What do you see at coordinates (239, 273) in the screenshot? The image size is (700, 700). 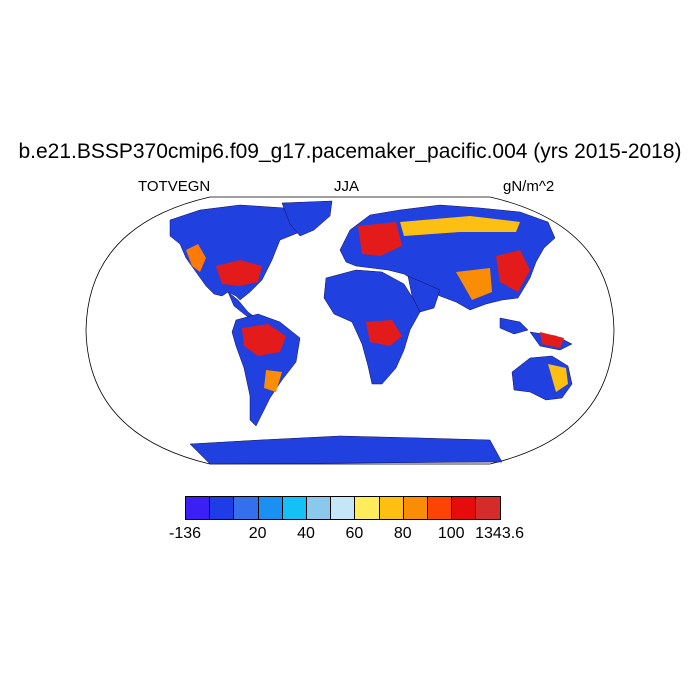 I see `eastern-us-high` at bounding box center [239, 273].